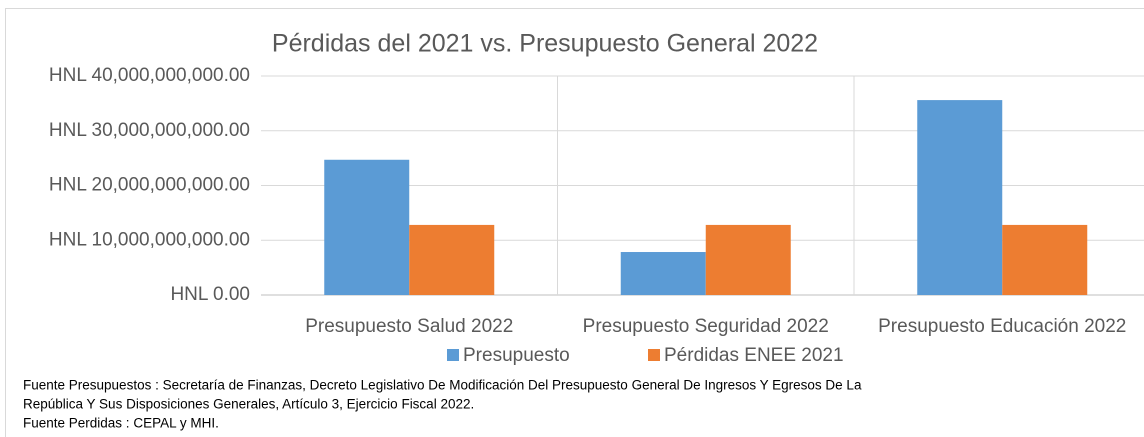 The image size is (1144, 437). What do you see at coordinates (121, 423) in the screenshot?
I see `footnote: Fuente Perdidas : CEPAL y MHI.` at bounding box center [121, 423].